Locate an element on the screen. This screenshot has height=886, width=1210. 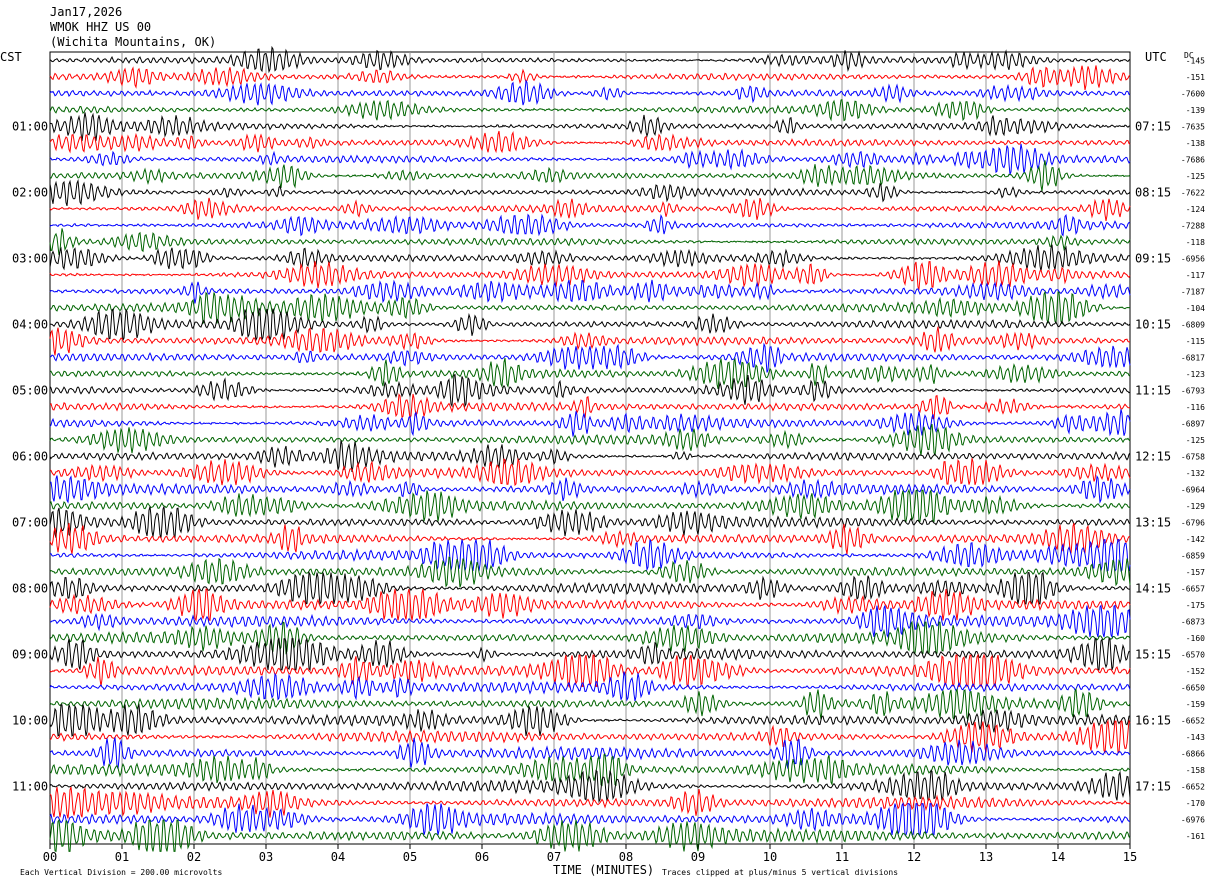
station-label: WMOK HHZ US 00 is located at coordinates (100, 27).